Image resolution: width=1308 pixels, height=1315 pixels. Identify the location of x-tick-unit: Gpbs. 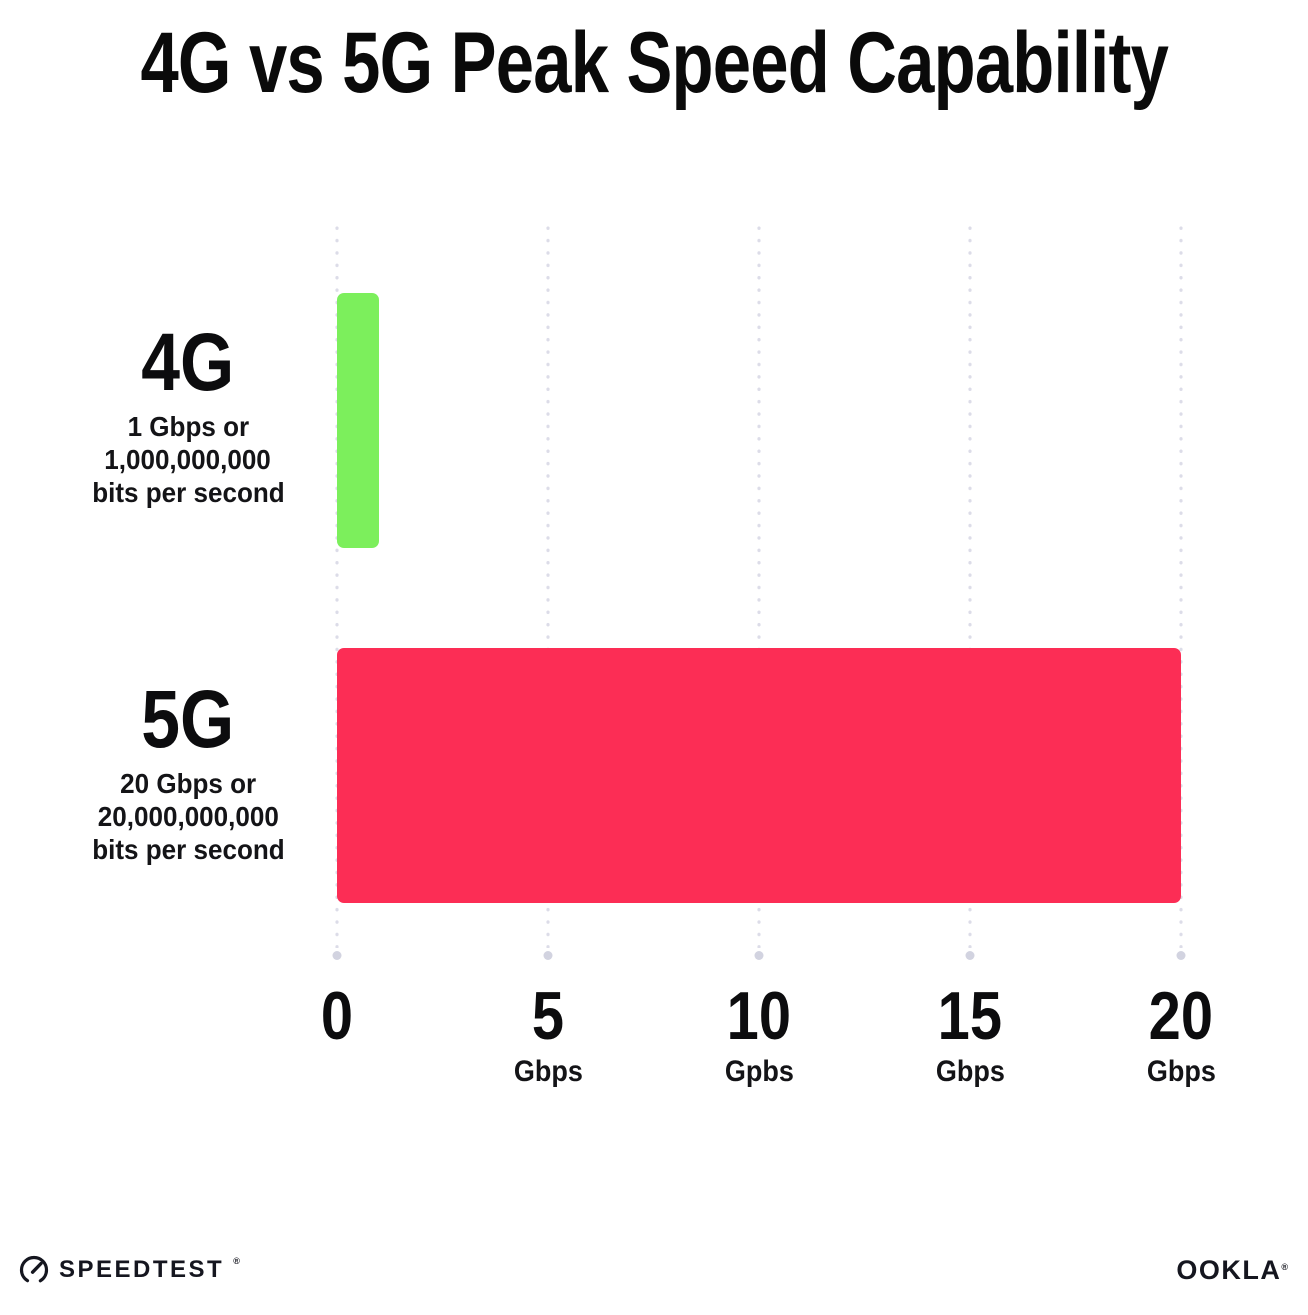
(759, 1071).